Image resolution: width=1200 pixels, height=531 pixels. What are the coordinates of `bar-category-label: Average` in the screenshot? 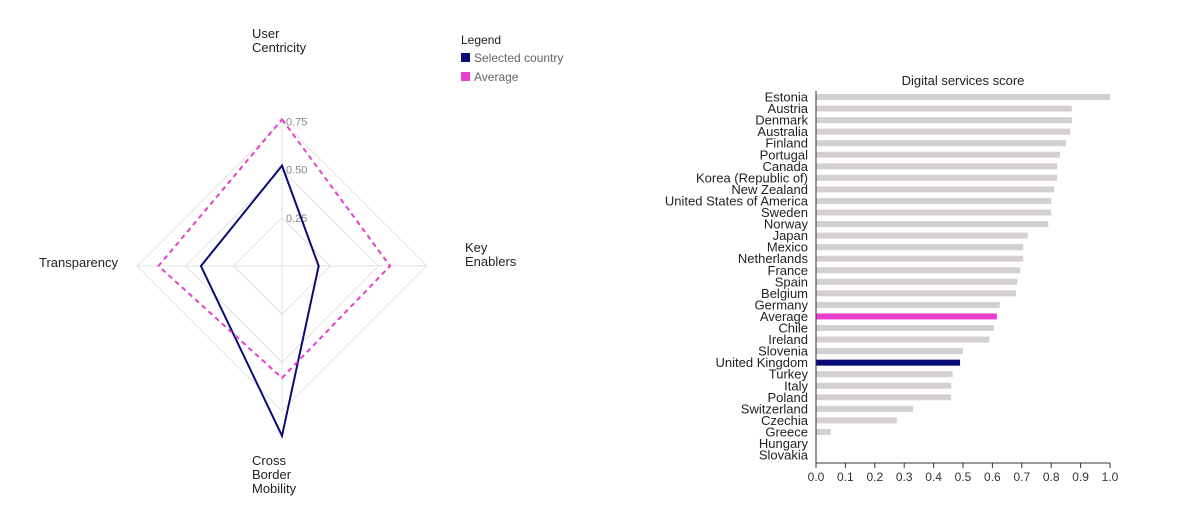 It's located at (784, 316).